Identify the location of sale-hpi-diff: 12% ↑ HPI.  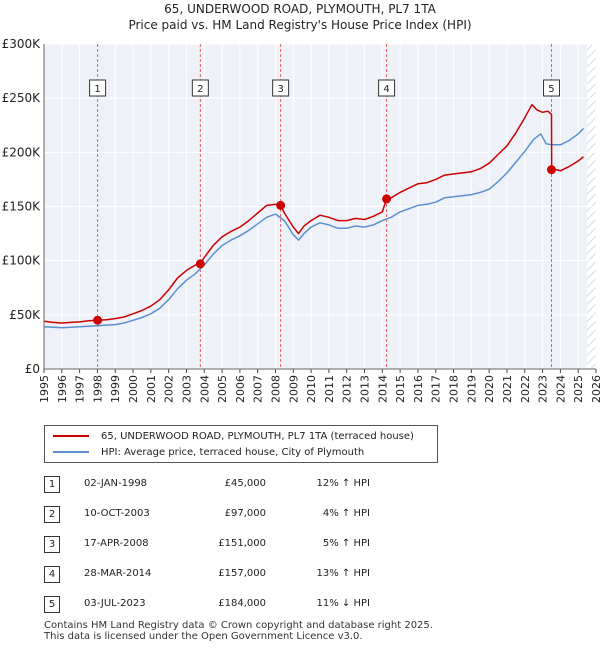
(343, 483).